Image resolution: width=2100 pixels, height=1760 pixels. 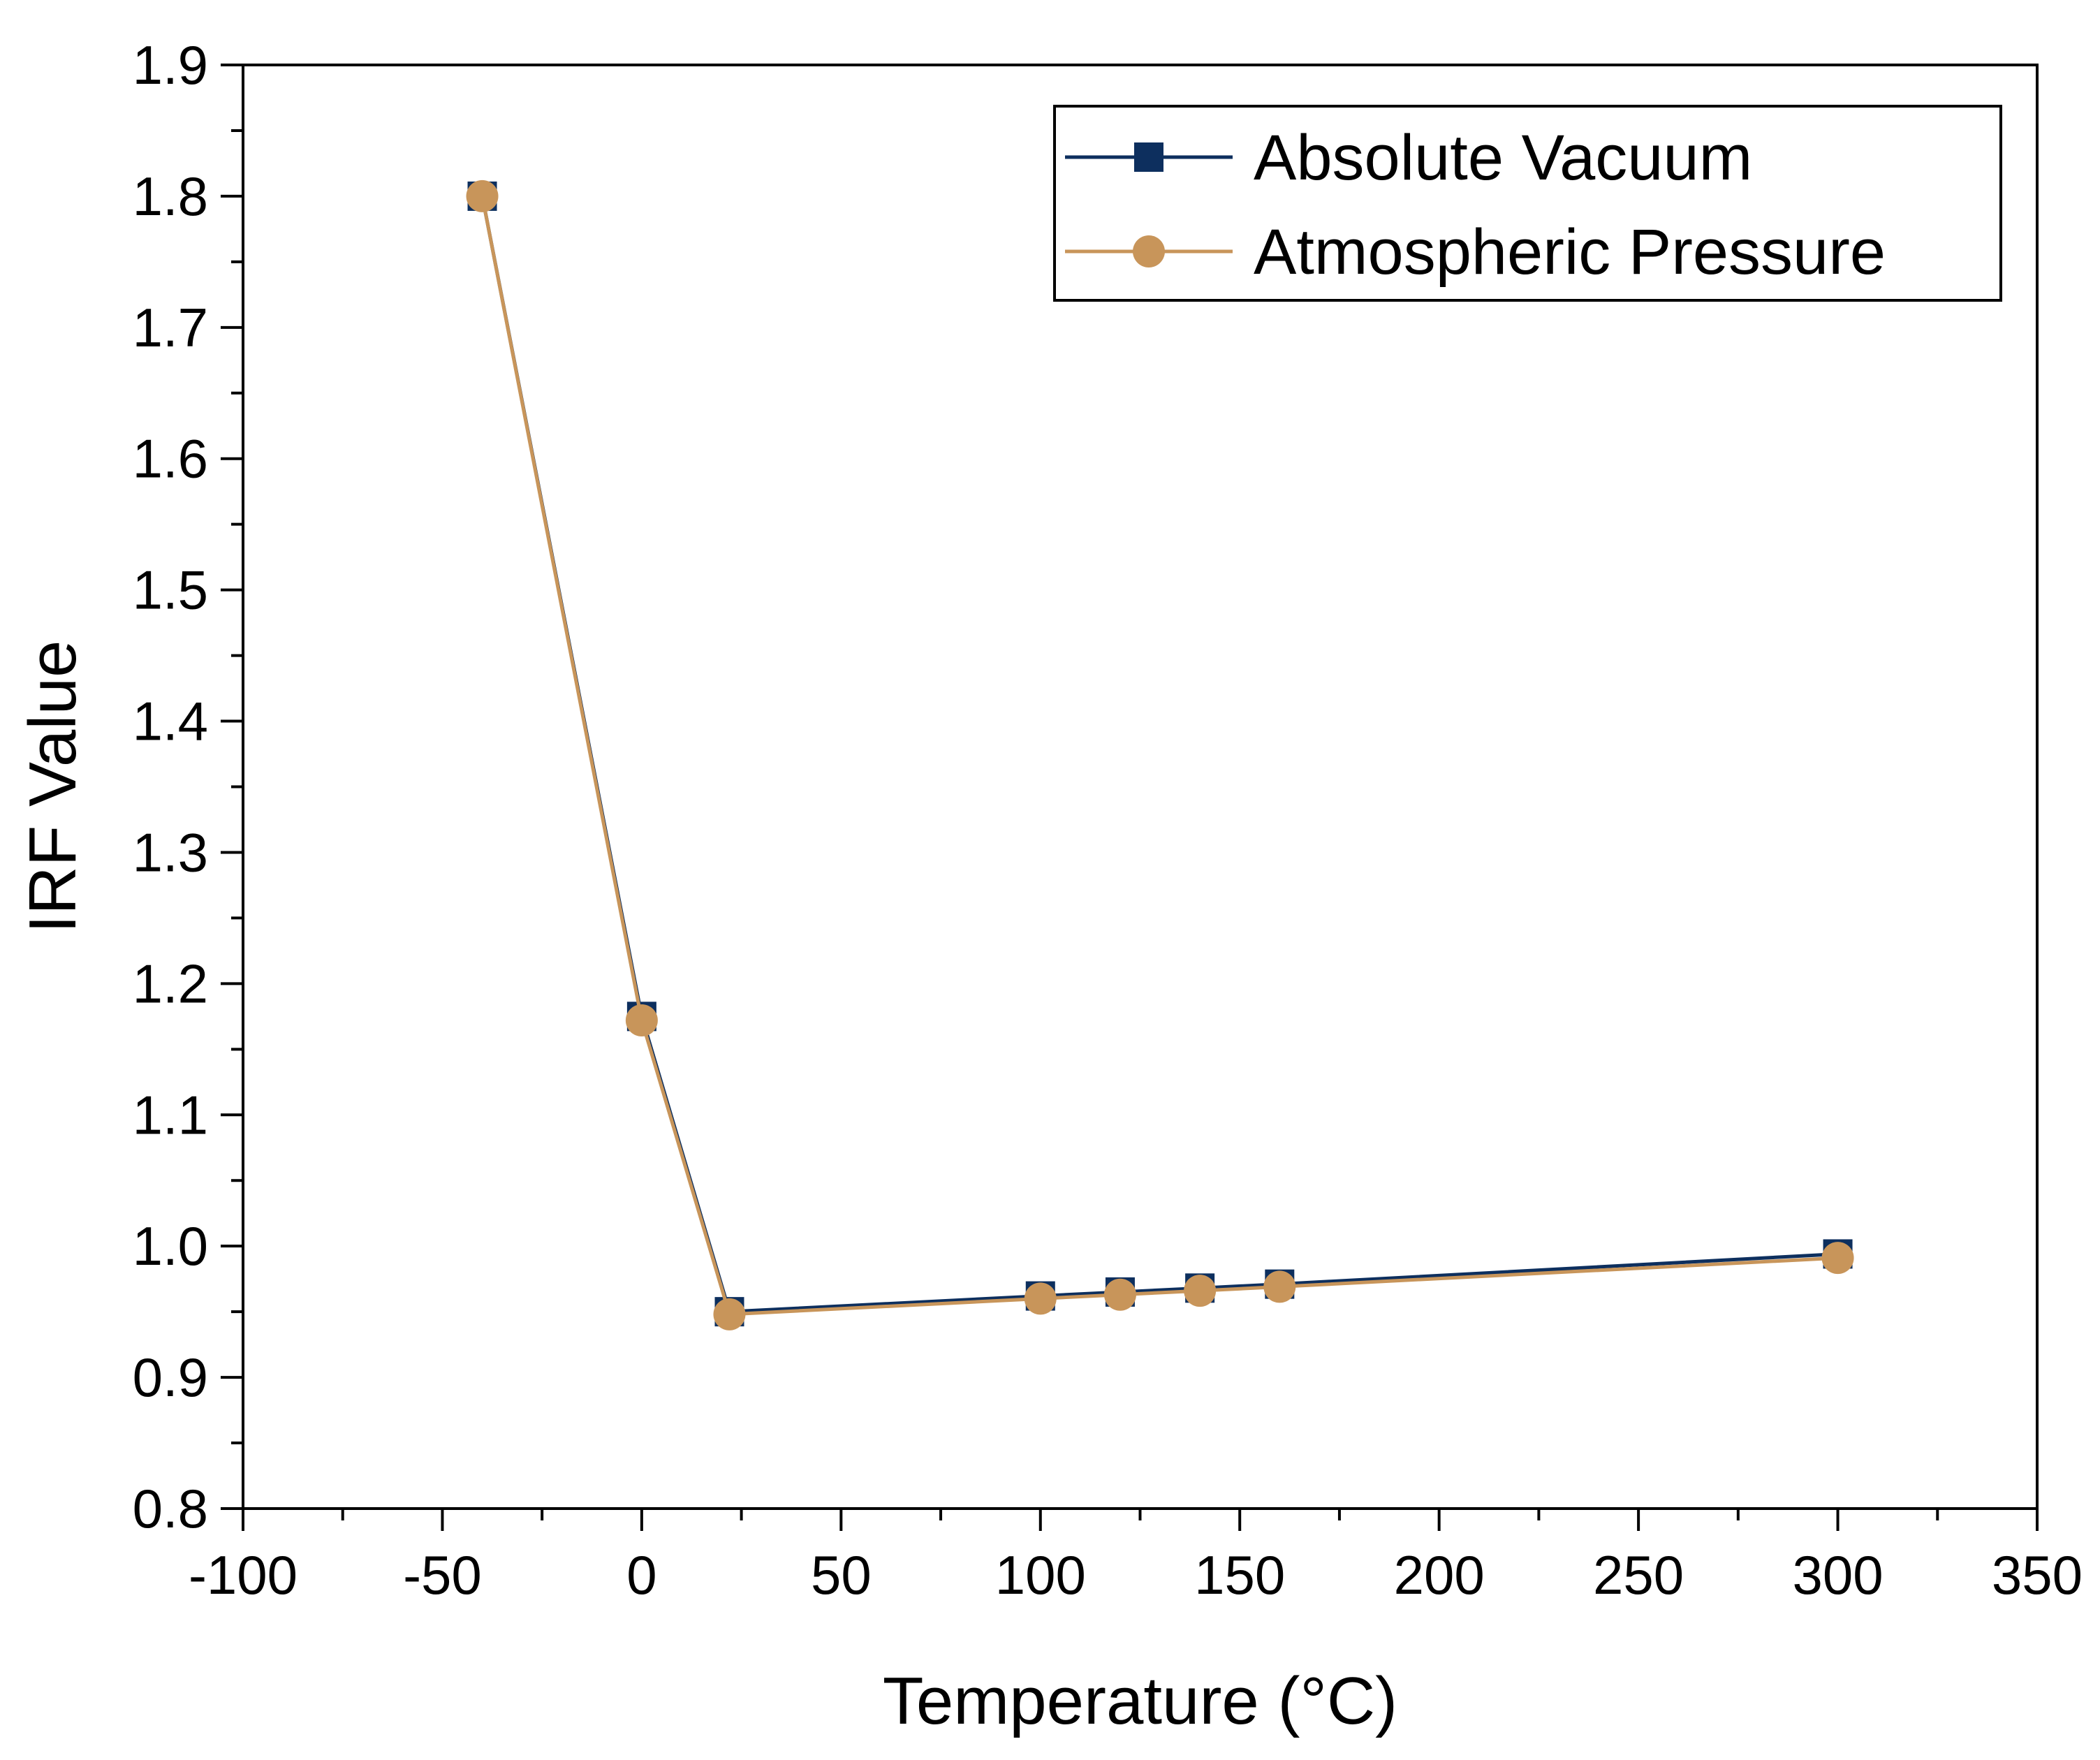 What do you see at coordinates (170, 1508) in the screenshot?
I see `y-tick-label: 0.8` at bounding box center [170, 1508].